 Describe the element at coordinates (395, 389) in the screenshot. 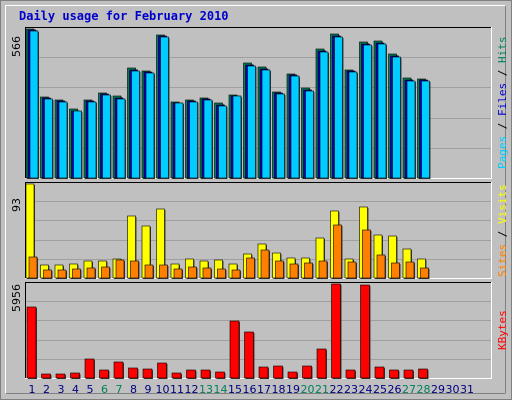

I see `x-tick-label: 26` at that location.